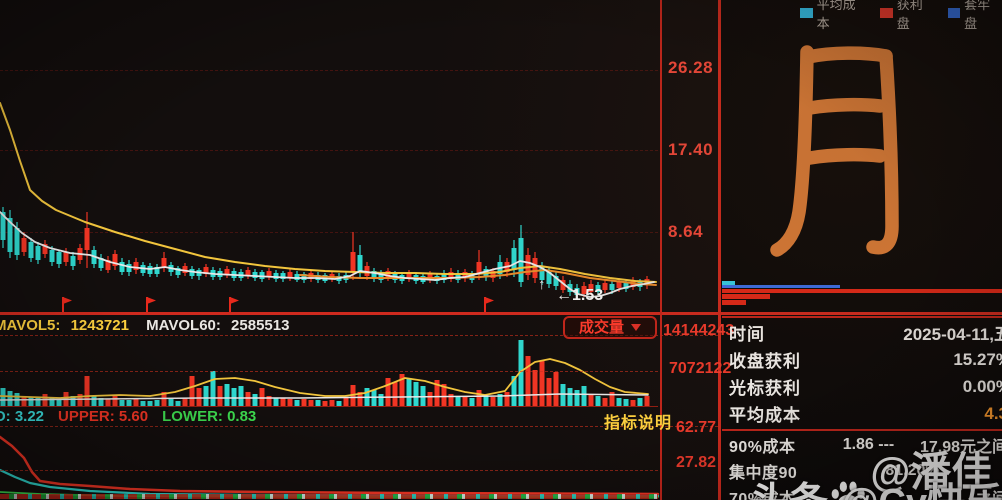  What do you see at coordinates (610, 327) in the screenshot?
I see `volume-indicator-selector: 成交量` at bounding box center [610, 327].